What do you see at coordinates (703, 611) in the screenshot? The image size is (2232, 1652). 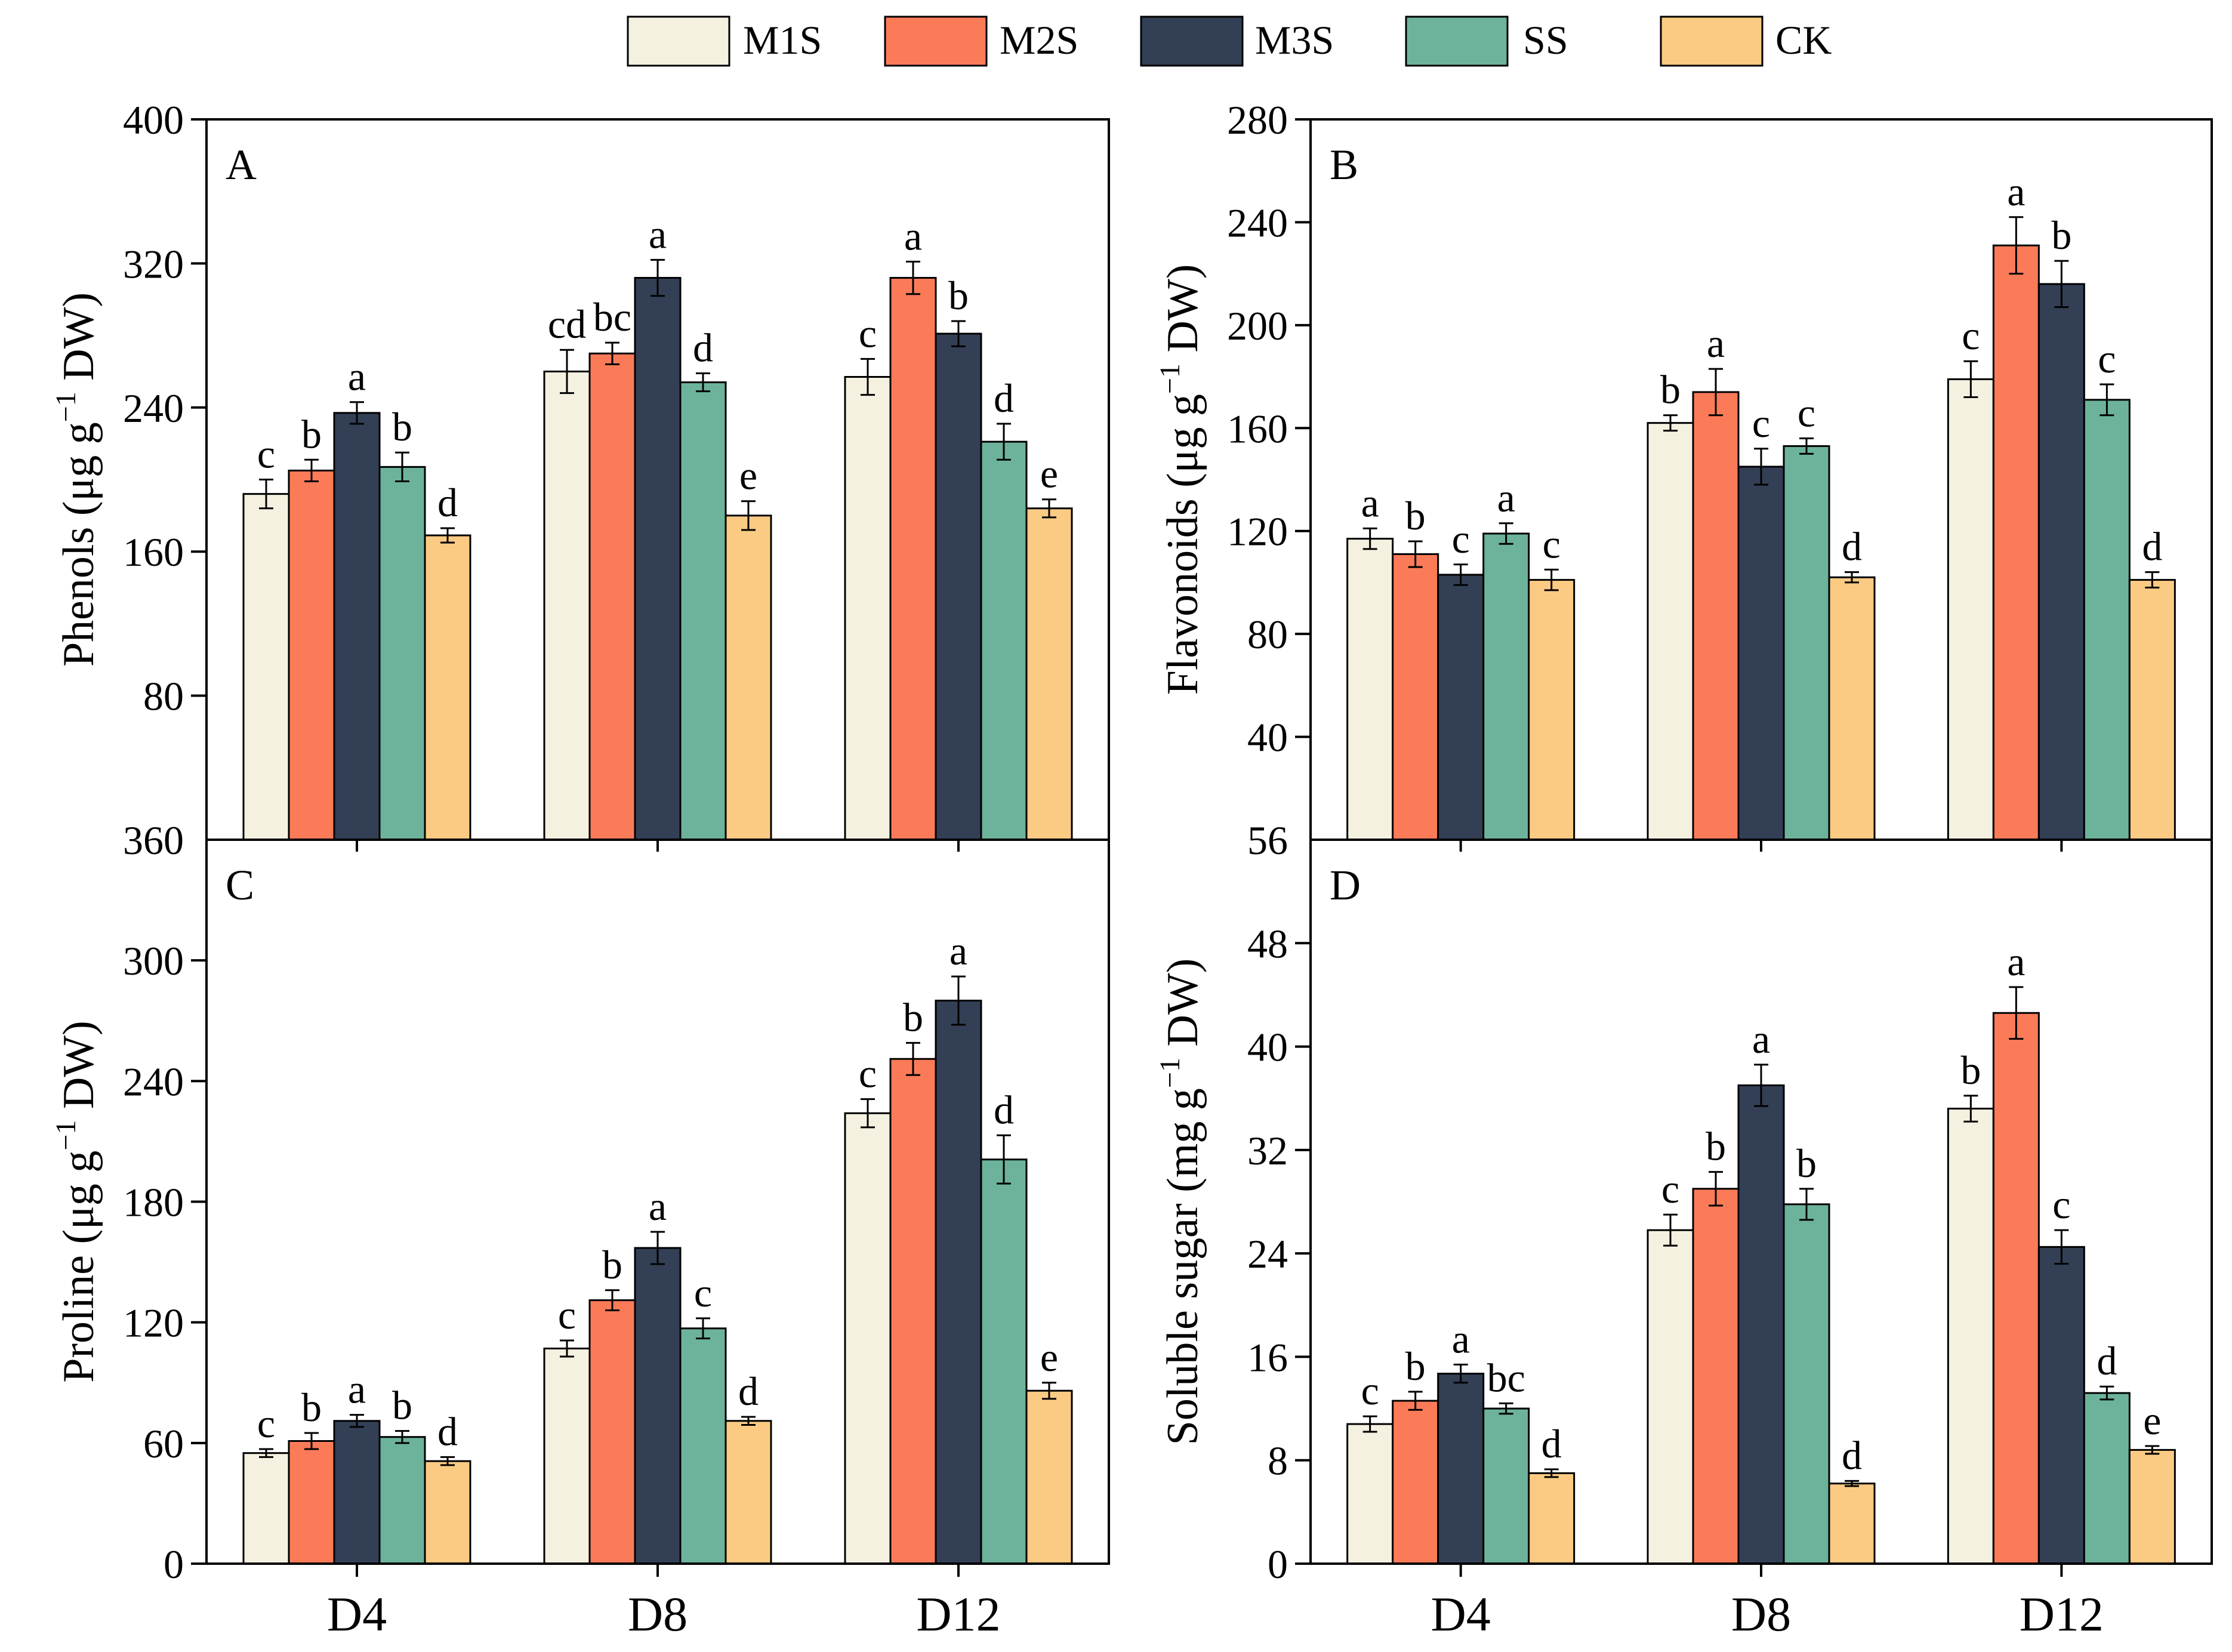 I see `bar-ss-d8` at bounding box center [703, 611].